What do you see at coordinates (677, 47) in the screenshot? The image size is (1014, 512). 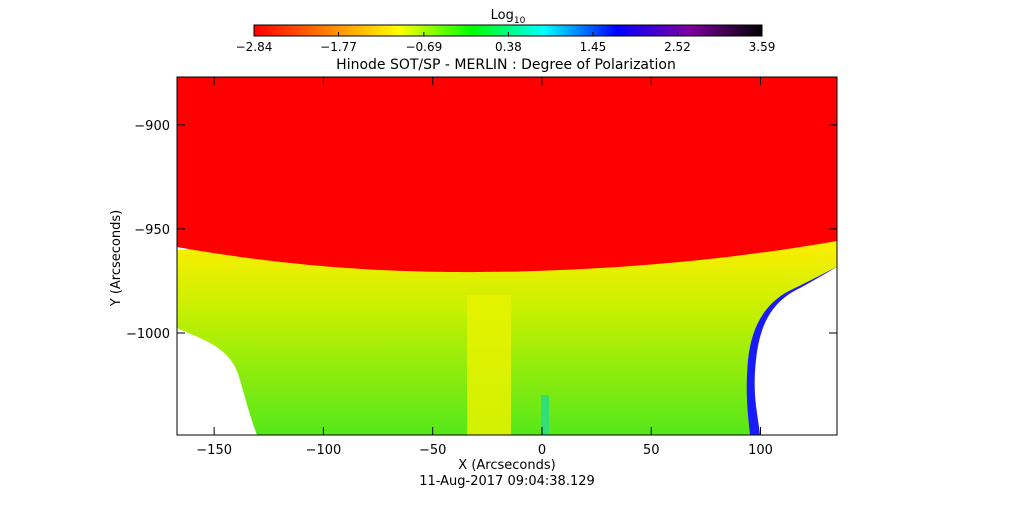 I see `colorbar-tick-label: 2.52` at bounding box center [677, 47].